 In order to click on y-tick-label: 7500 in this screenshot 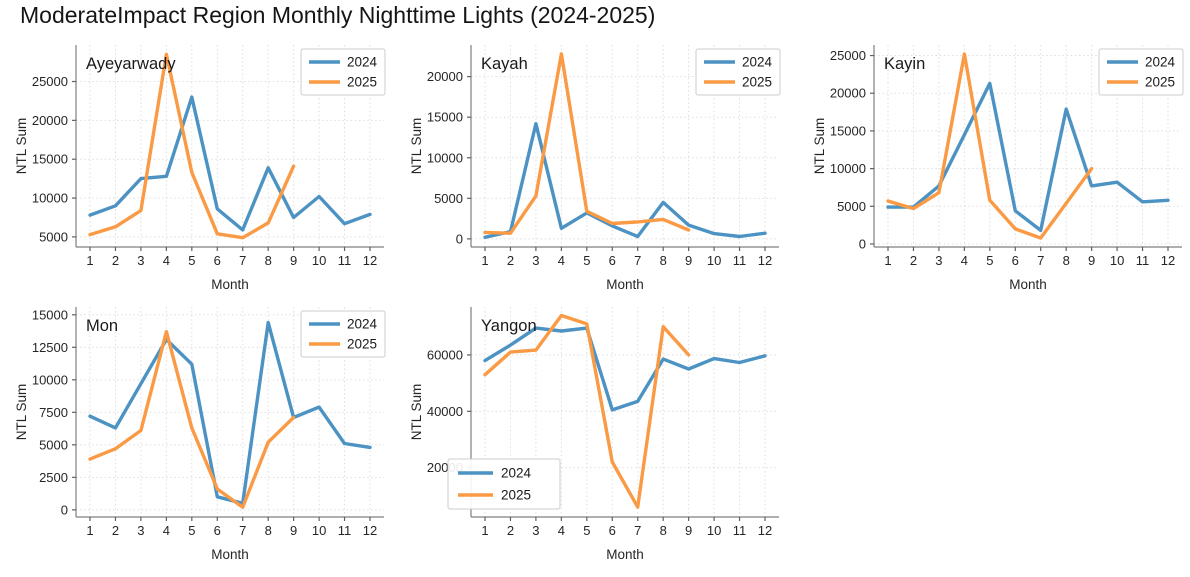, I will do `click(53, 412)`.